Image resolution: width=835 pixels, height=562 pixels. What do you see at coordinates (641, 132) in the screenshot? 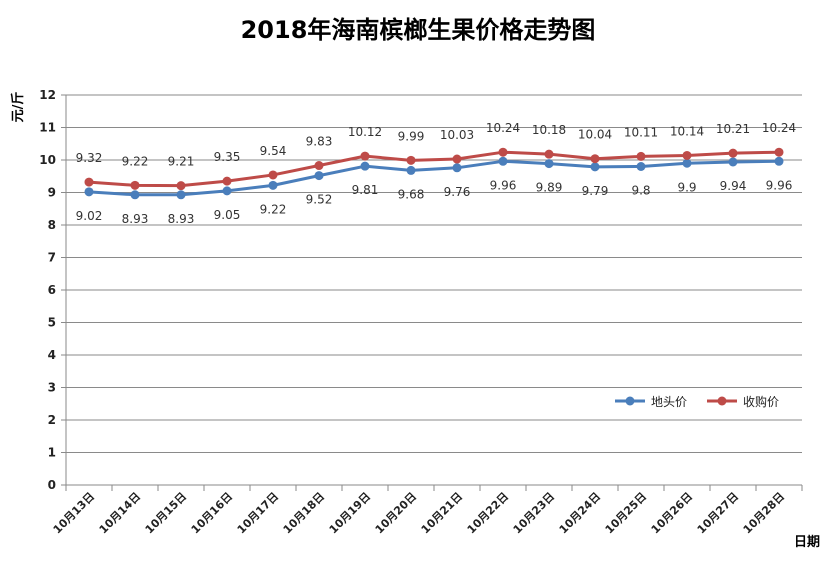
I see `data-label: 10.11` at bounding box center [641, 132].